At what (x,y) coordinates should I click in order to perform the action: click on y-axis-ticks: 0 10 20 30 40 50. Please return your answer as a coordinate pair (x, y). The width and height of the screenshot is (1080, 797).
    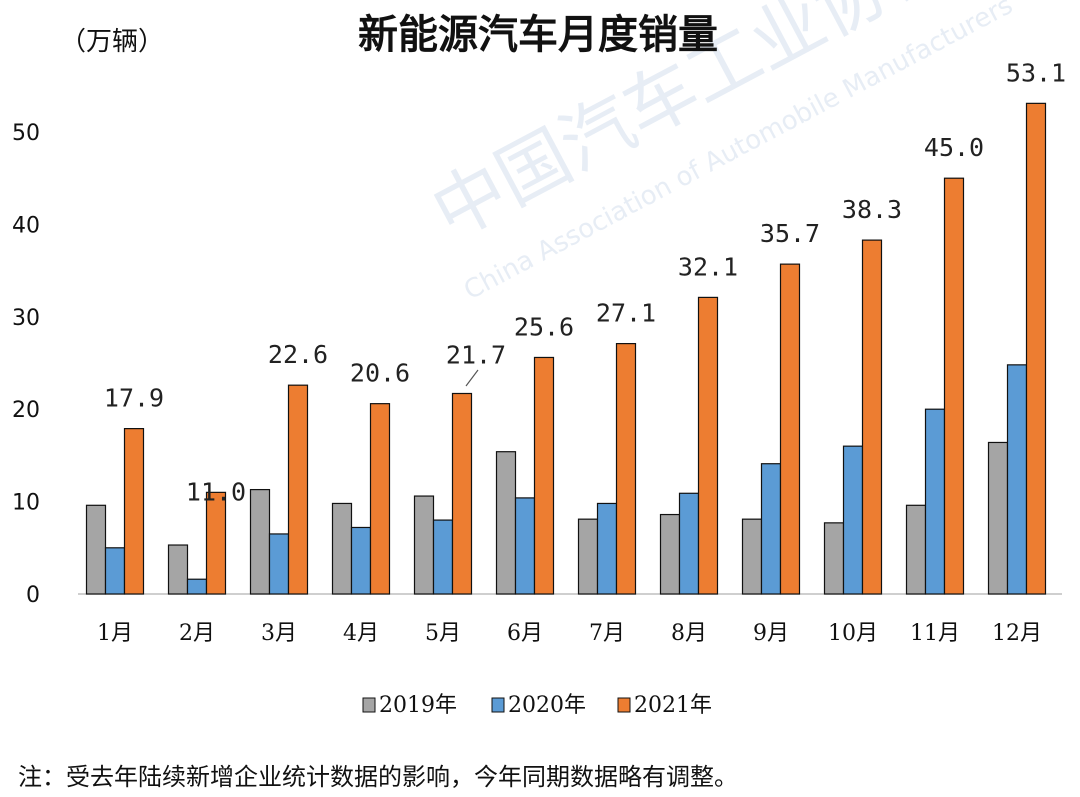
    Looking at the image, I should click on (26, 364).